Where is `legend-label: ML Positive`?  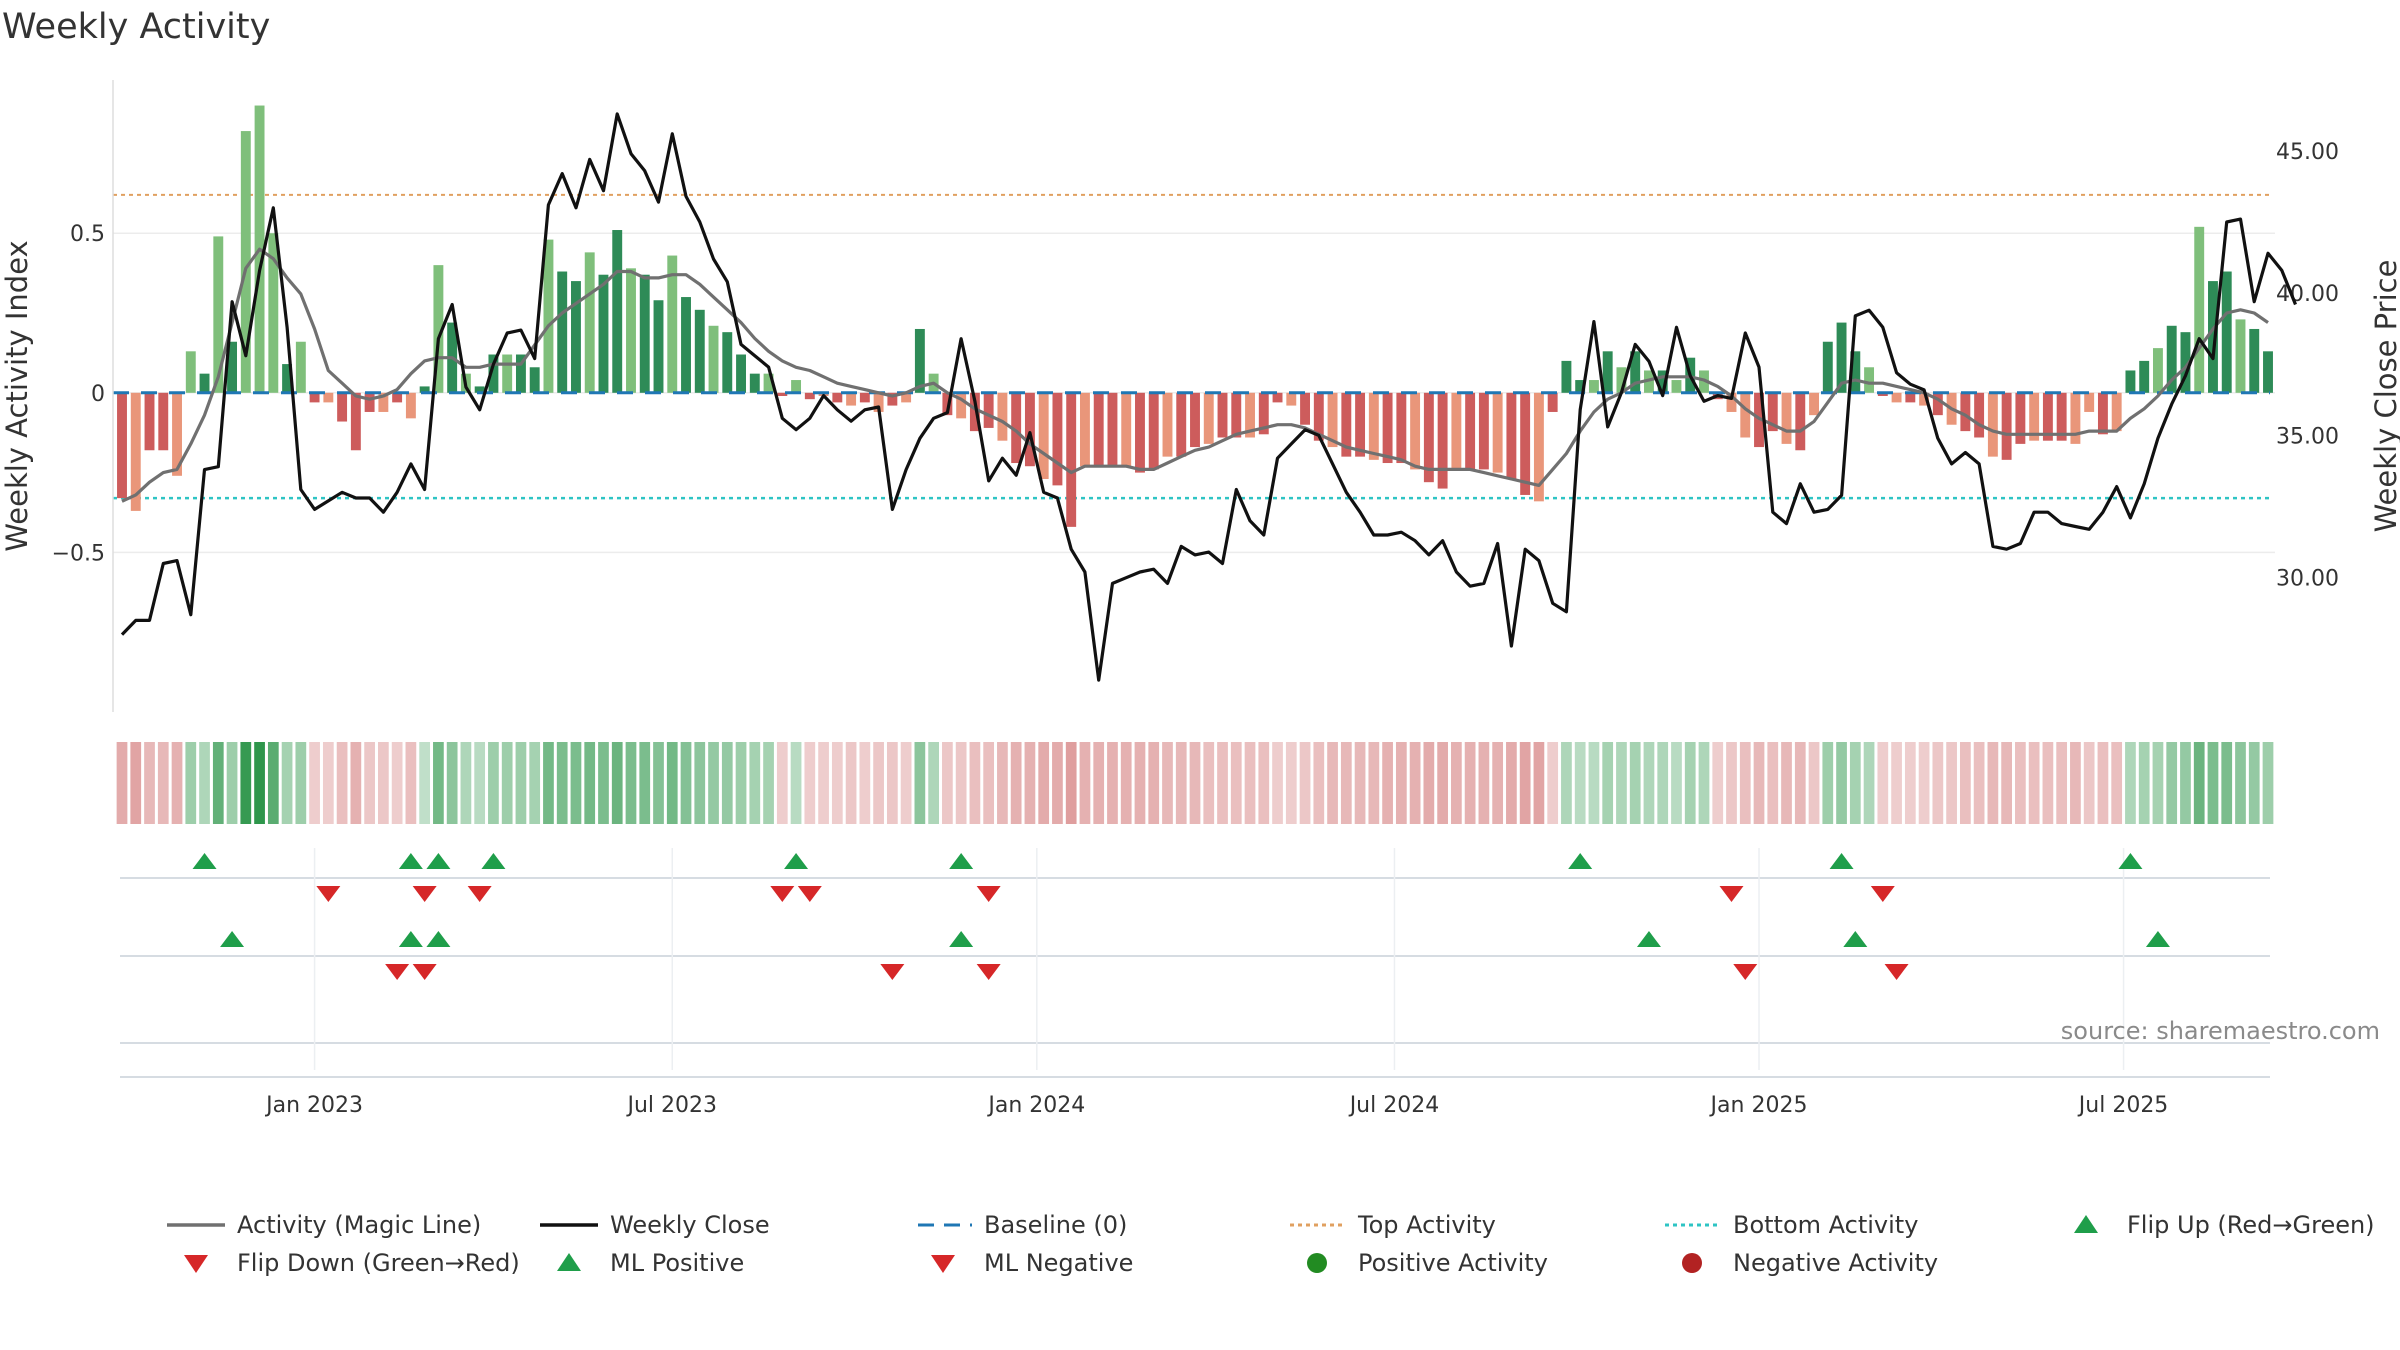
legend-label: ML Positive is located at coordinates (677, 1263).